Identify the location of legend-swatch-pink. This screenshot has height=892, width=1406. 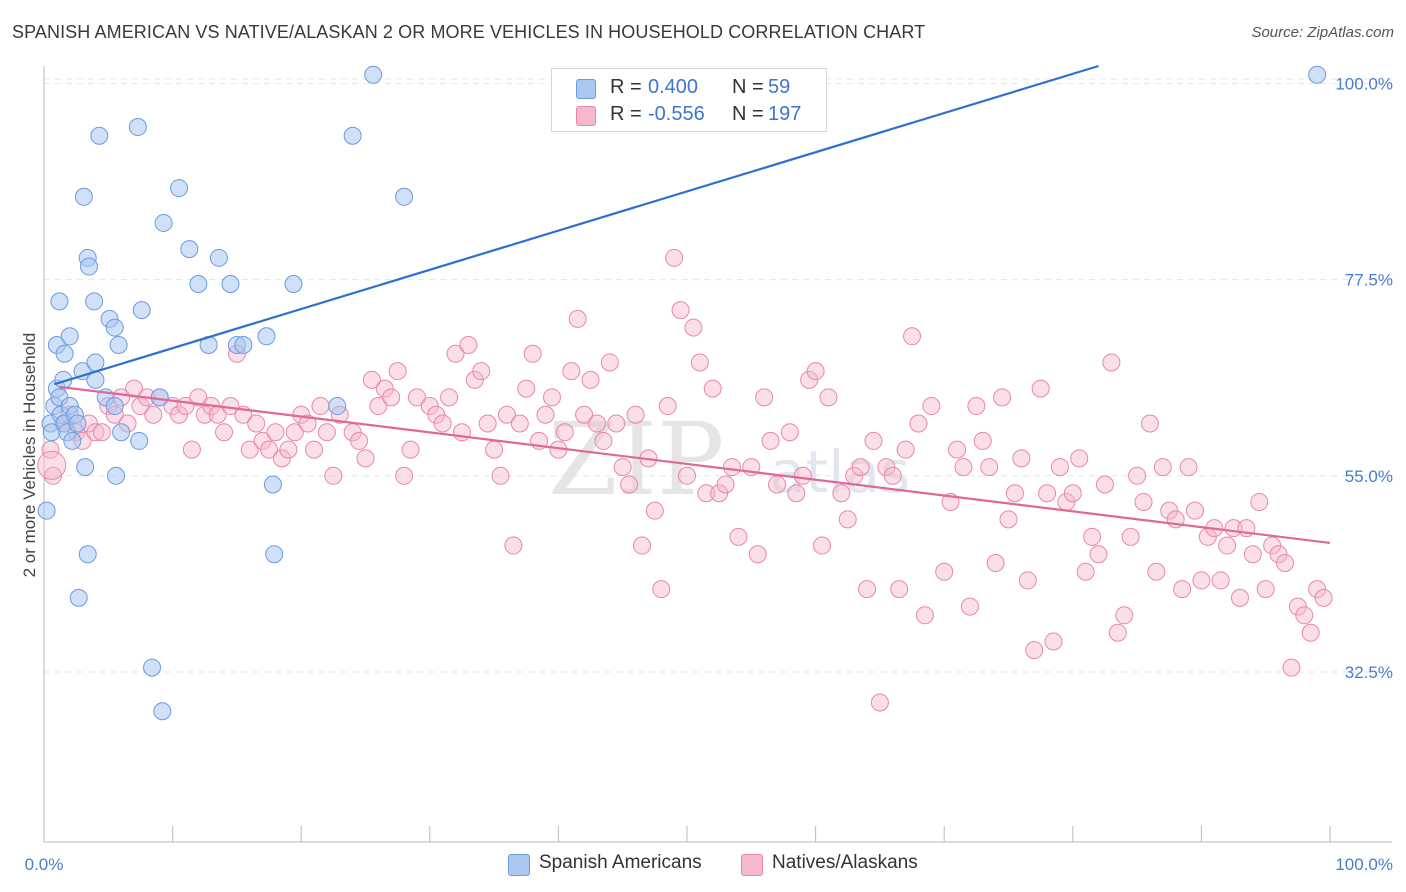
(752, 865).